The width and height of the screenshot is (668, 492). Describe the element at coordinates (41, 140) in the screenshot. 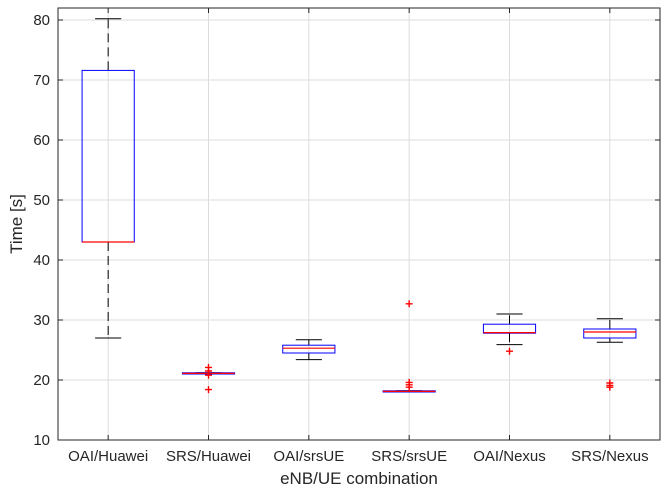

I see `y-tick-label: 60` at that location.